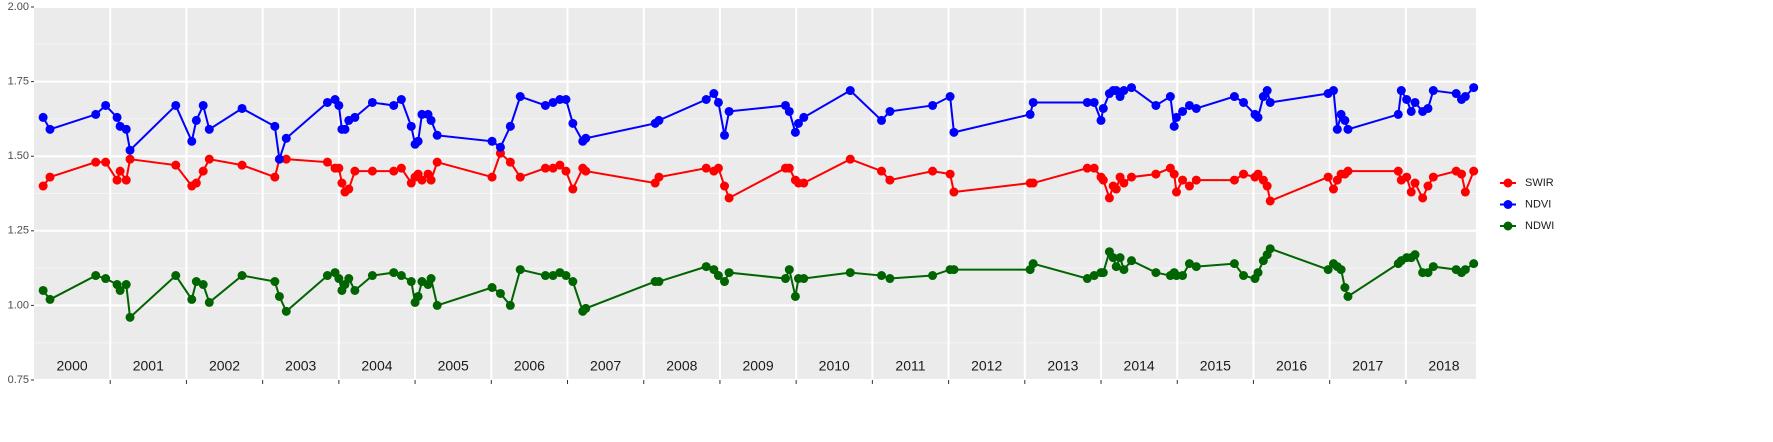 The width and height of the screenshot is (1773, 442). I want to click on year-label: 2011, so click(910, 366).